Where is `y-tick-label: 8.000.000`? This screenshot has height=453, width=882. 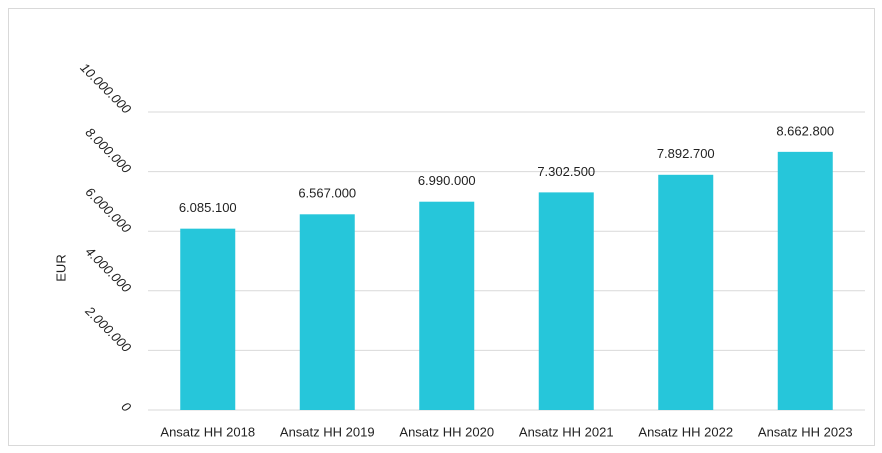 y-tick-label: 8.000.000 is located at coordinates (109, 151).